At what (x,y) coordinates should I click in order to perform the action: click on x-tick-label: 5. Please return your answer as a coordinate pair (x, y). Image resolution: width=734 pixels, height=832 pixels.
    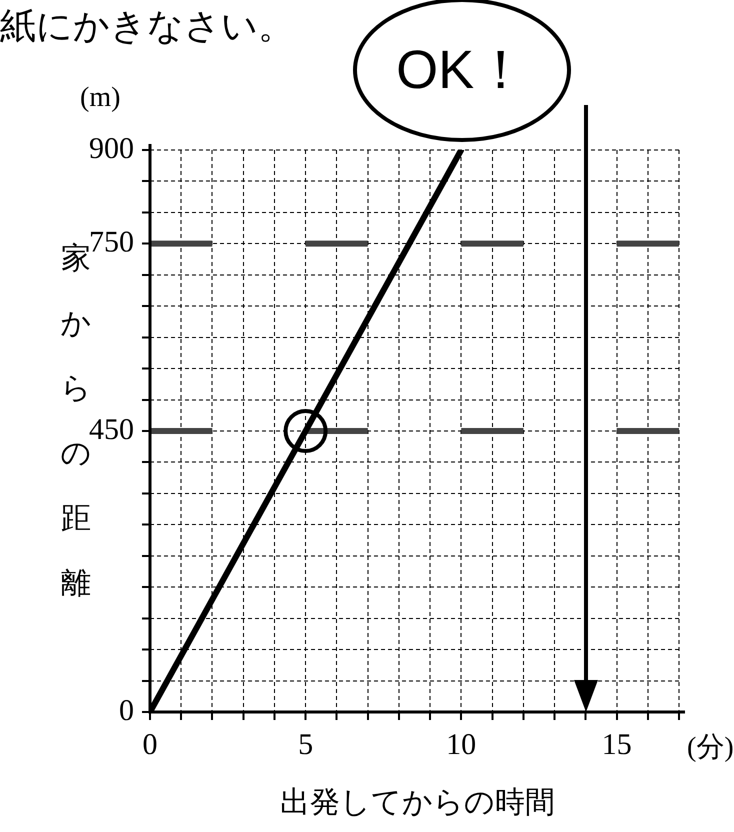
    Looking at the image, I should click on (306, 744).